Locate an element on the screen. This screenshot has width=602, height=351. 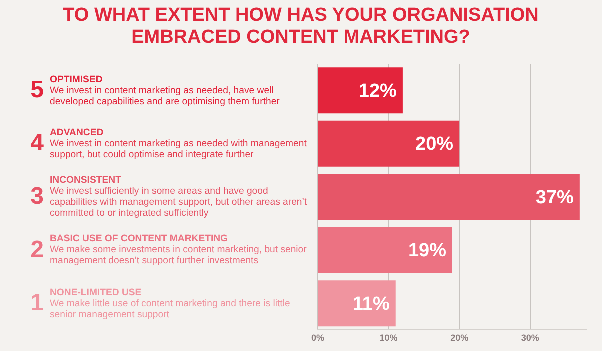
data-label: 11% is located at coordinates (371, 304).